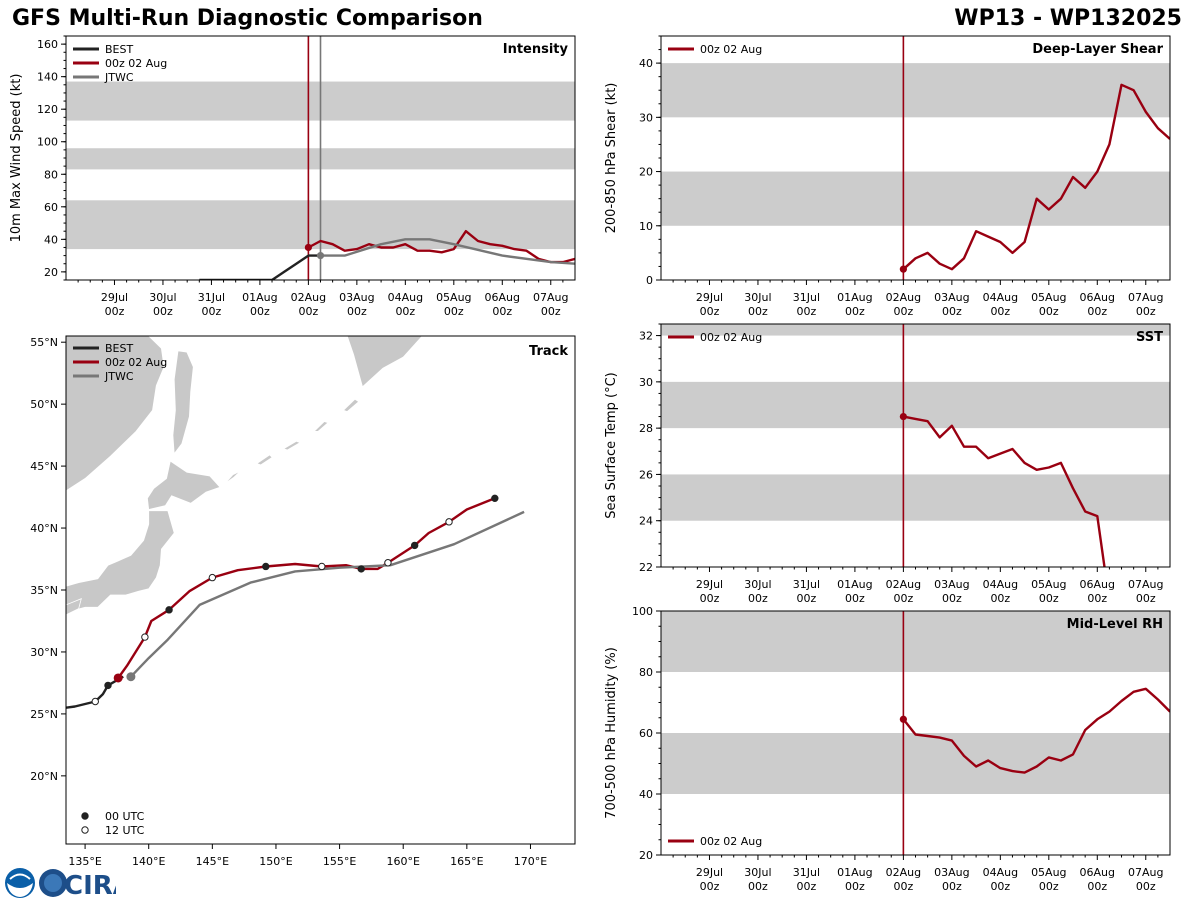 This screenshot has width=1200, height=900. Describe the element at coordinates (259, 297) in the screenshot. I see `intensity-xtick-date: 01Aug` at that location.